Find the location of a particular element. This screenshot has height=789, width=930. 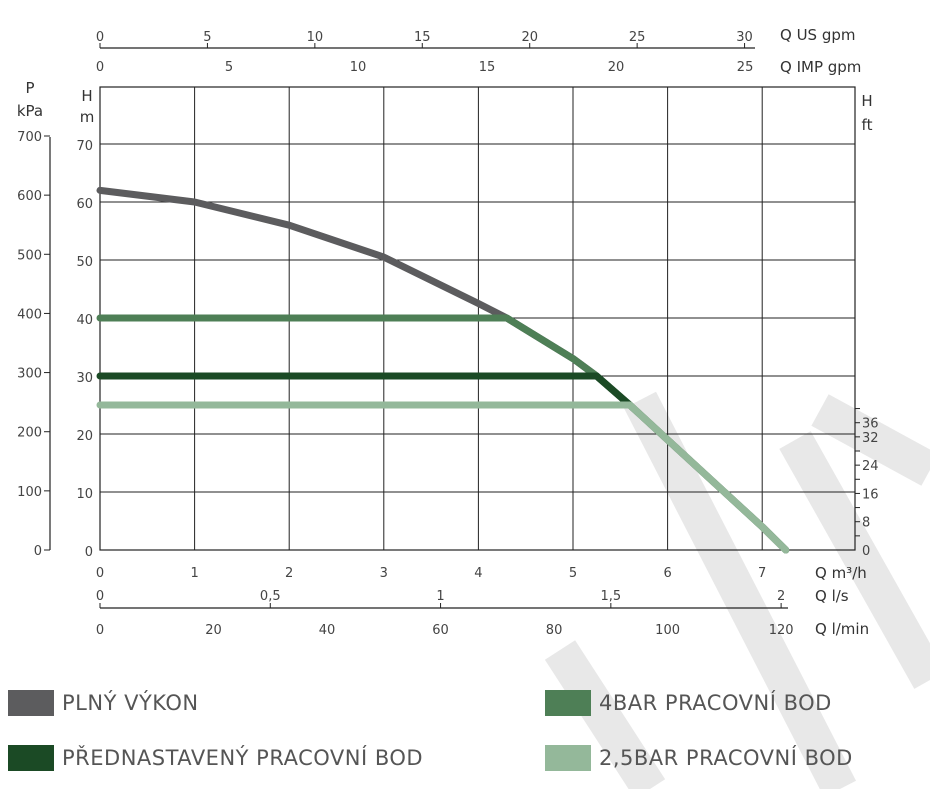

y-axis-label-p: P is located at coordinates (29, 88).